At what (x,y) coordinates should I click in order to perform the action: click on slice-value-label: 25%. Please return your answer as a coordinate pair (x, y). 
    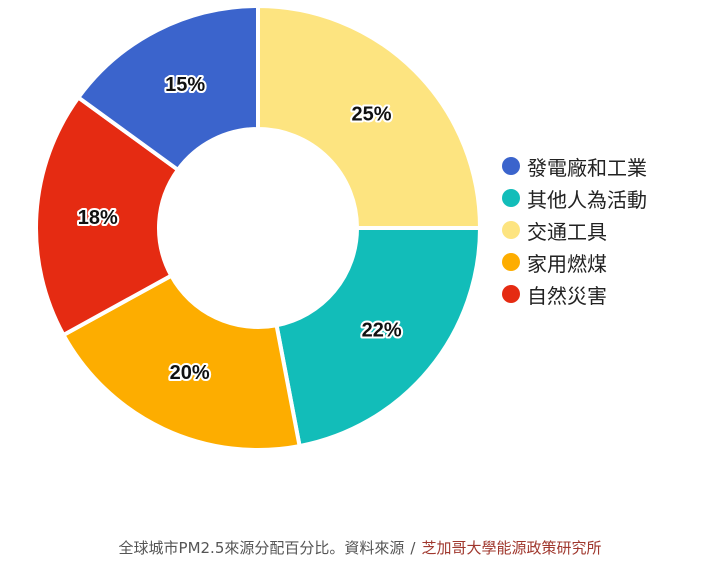
    Looking at the image, I should click on (371, 115).